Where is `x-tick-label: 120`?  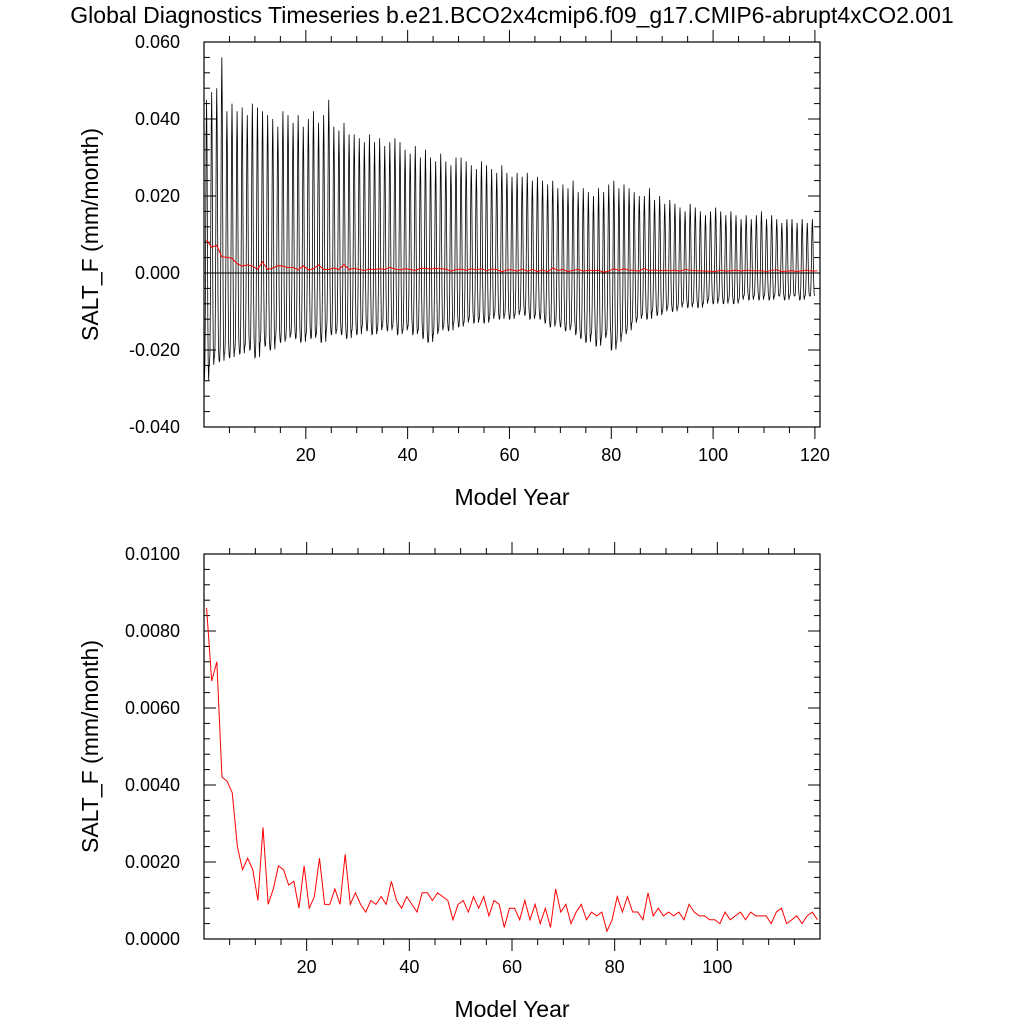 x-tick-label: 120 is located at coordinates (815, 455).